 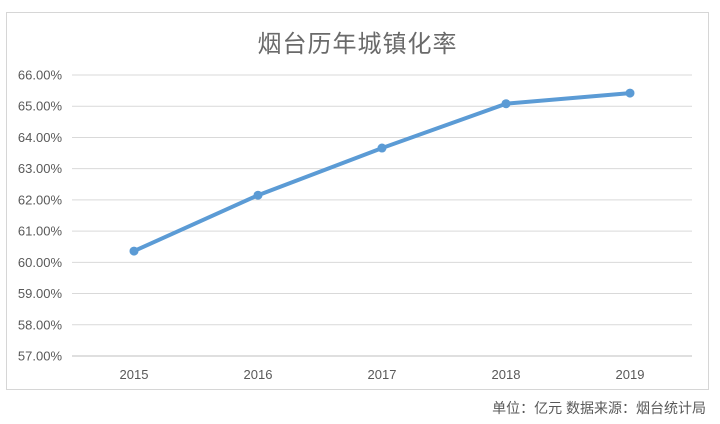 What do you see at coordinates (40, 199) in the screenshot?
I see `y-tick-label: 62.00%` at bounding box center [40, 199].